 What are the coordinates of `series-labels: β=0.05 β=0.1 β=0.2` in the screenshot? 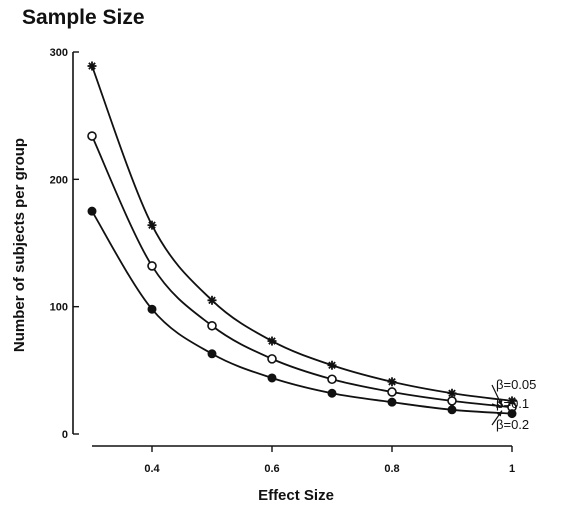 It's located at (513, 404).